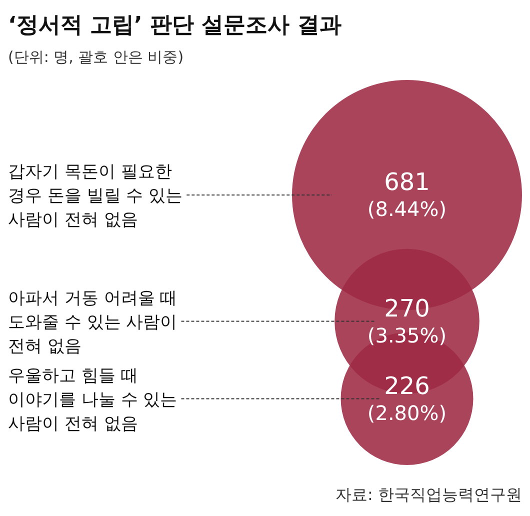  I want to click on text: (단위: 명, 괄호 안은 비중), so click(96, 57).